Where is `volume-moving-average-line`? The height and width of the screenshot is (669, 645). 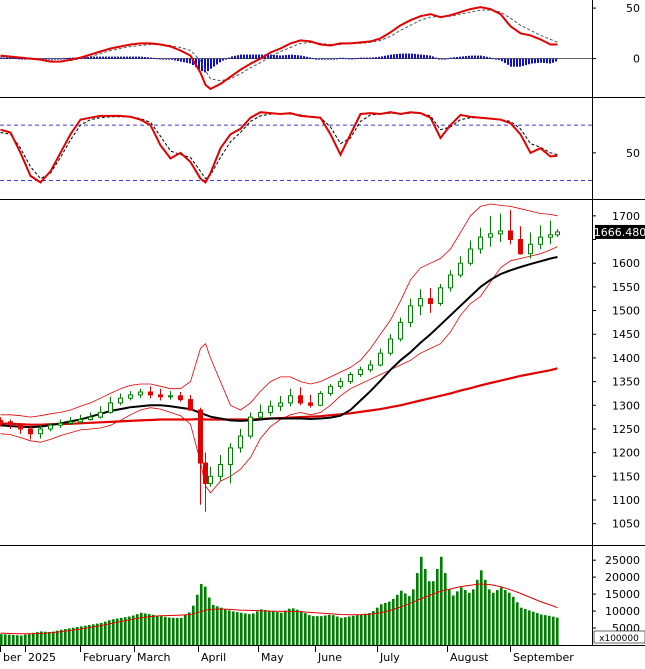 volume-moving-average-line is located at coordinates (279, 609).